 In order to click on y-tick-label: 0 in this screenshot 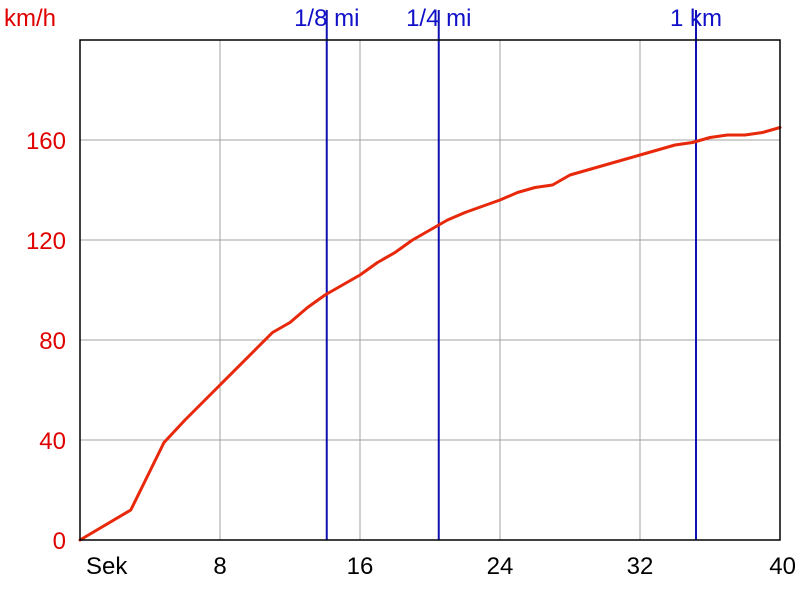, I will do `click(59, 541)`.